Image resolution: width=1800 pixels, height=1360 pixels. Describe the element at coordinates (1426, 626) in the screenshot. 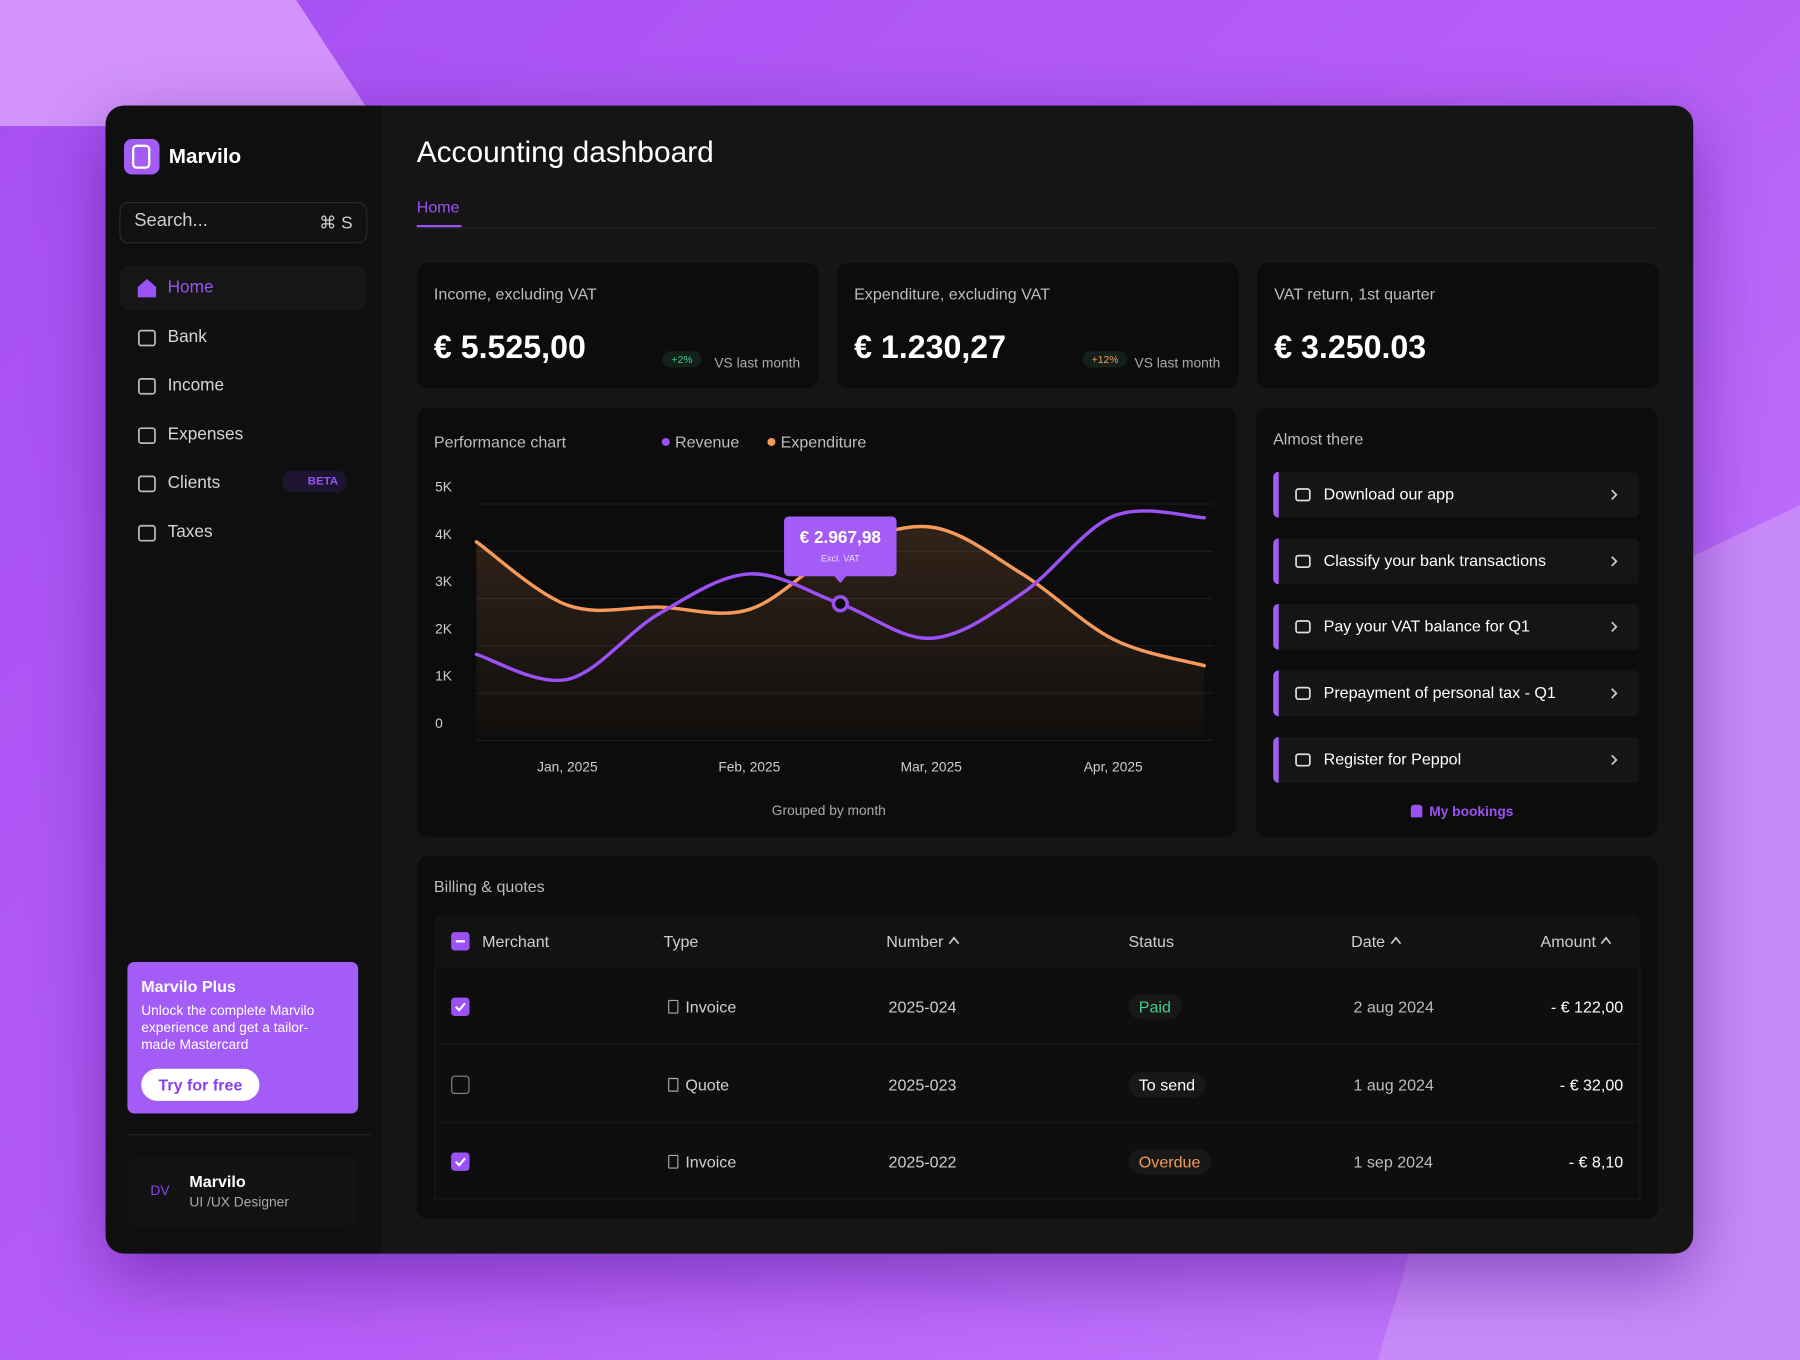

I see `task-label: Pay your VAT balance for Q1` at that location.